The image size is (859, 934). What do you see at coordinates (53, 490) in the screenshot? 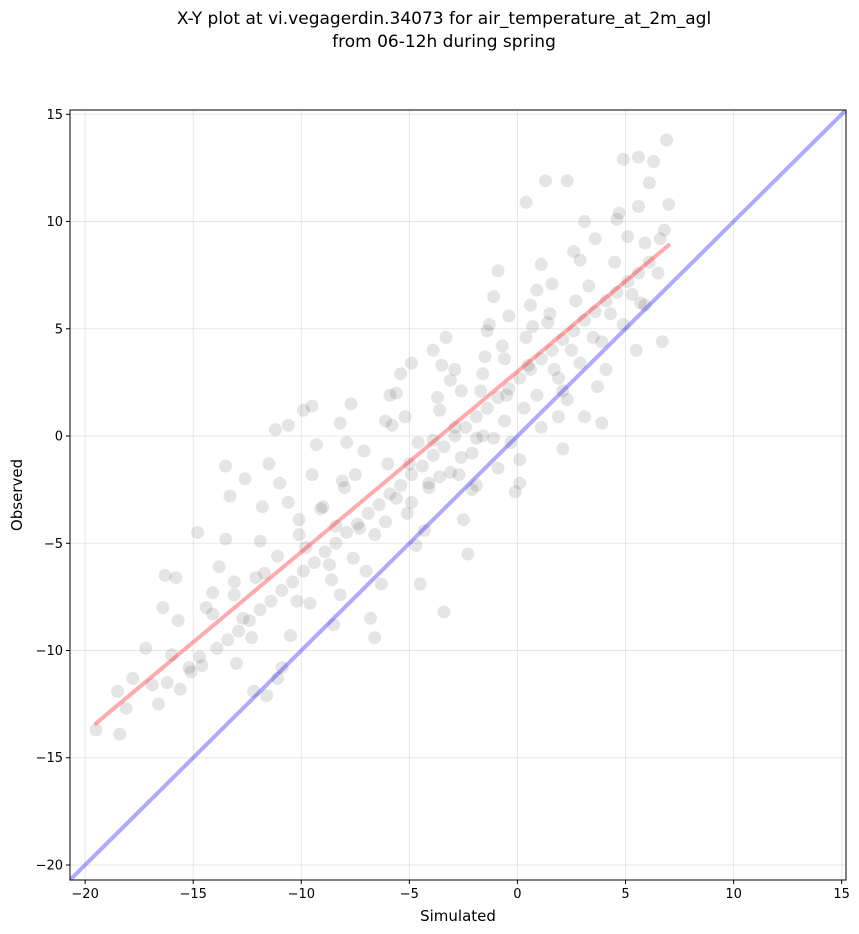
I see `y-axis: −20 −15 −10 −5 0 5 10 15` at bounding box center [53, 490].